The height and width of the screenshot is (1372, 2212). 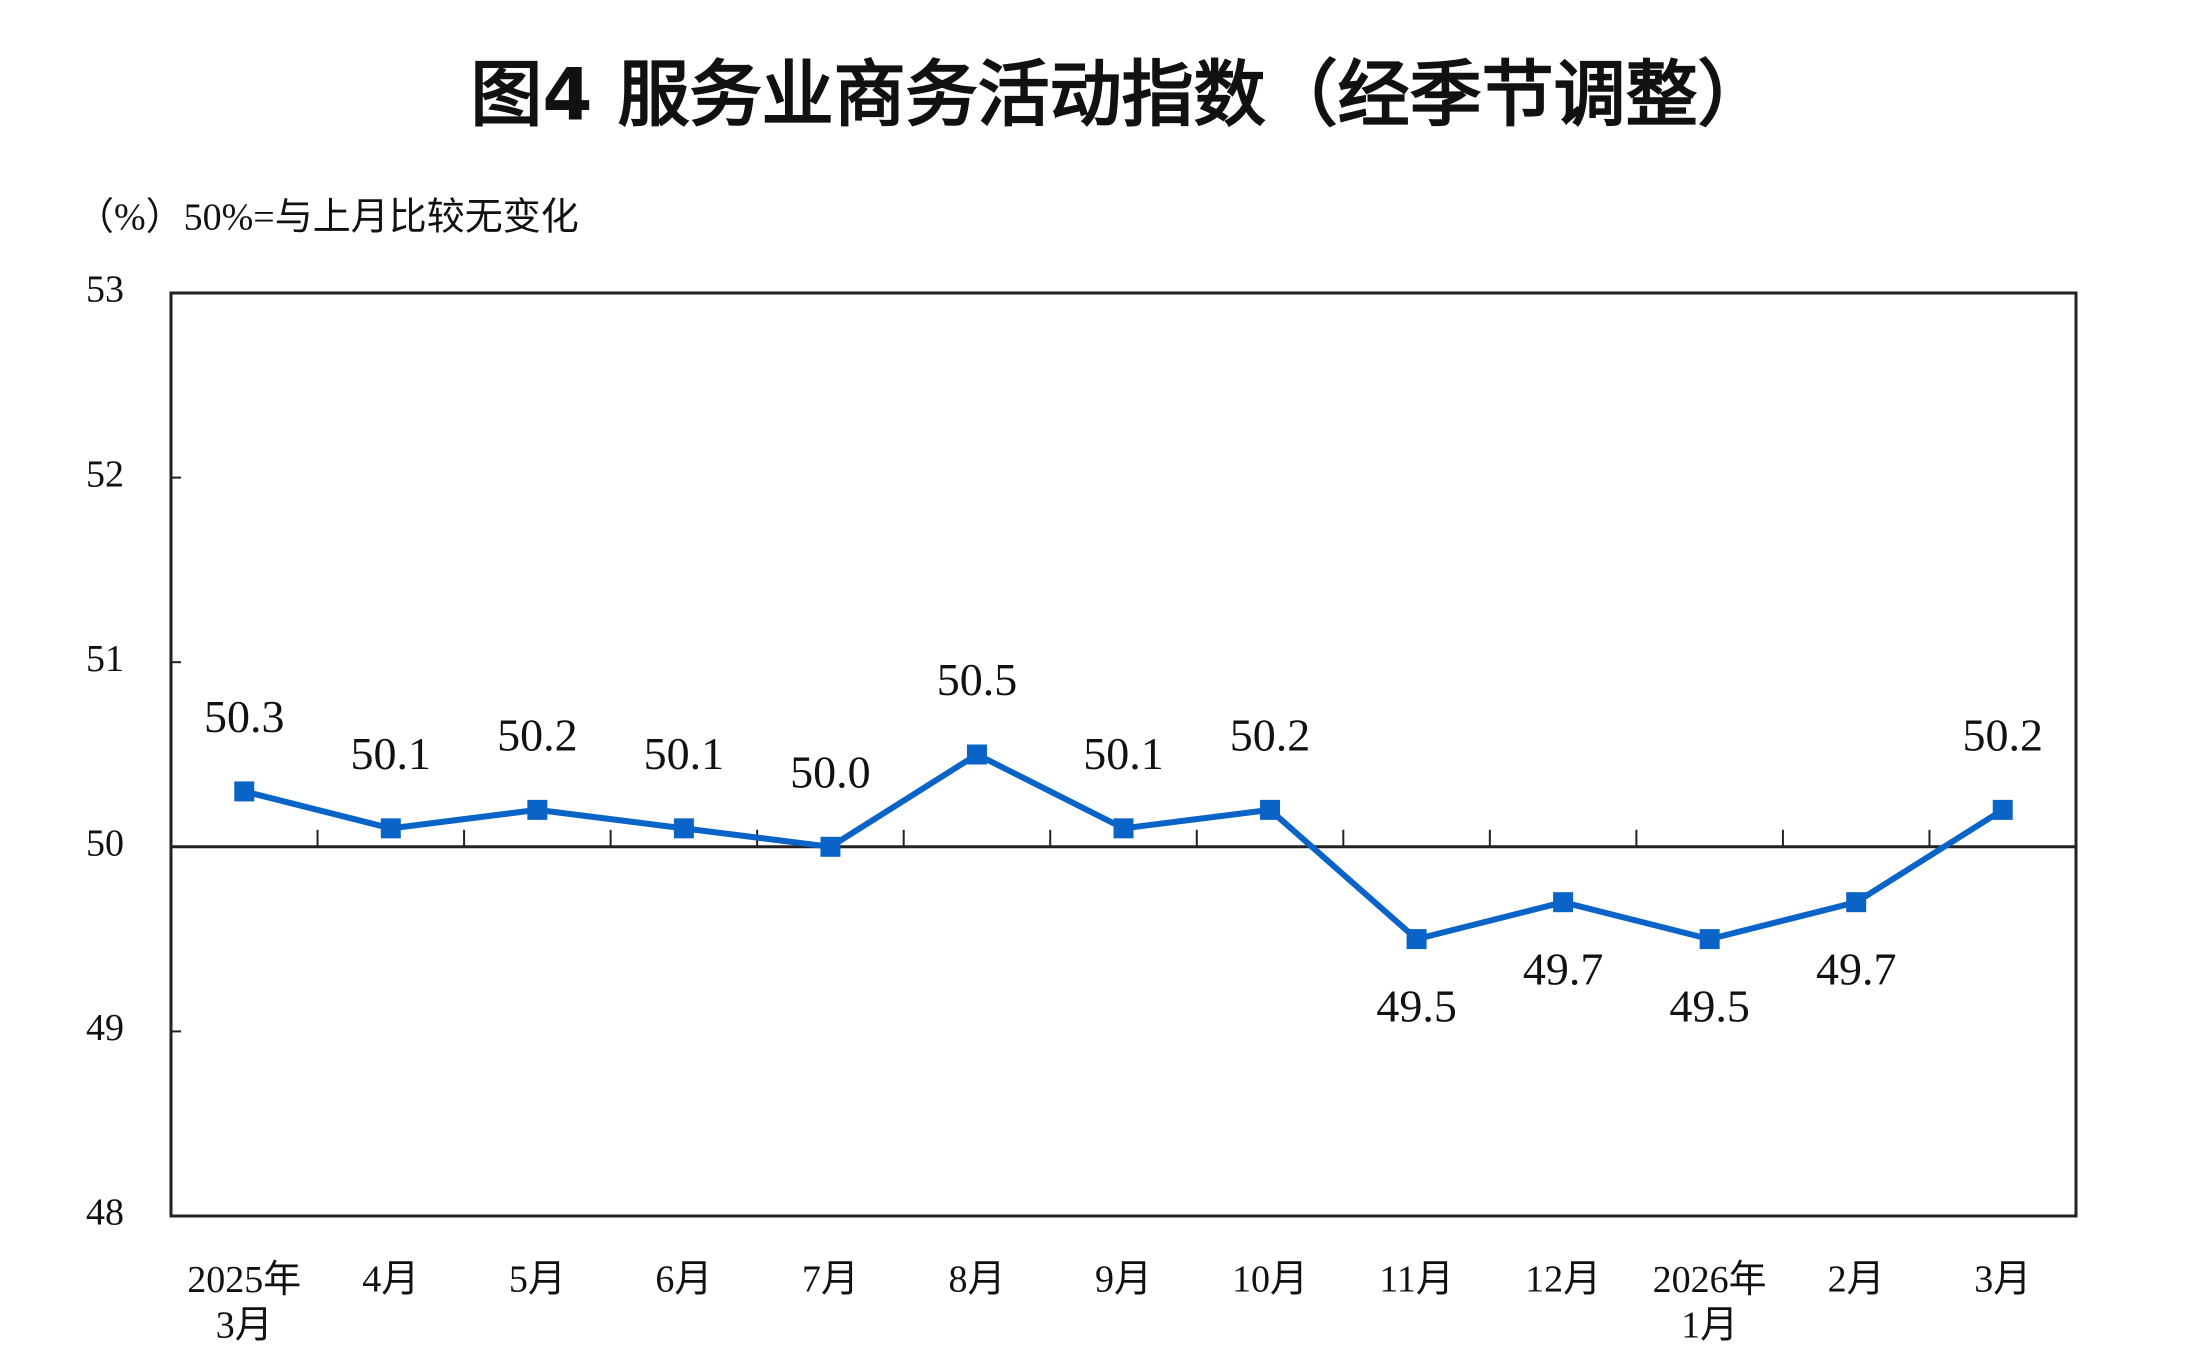 I want to click on y-tick-label: 49, so click(x=105, y=1028).